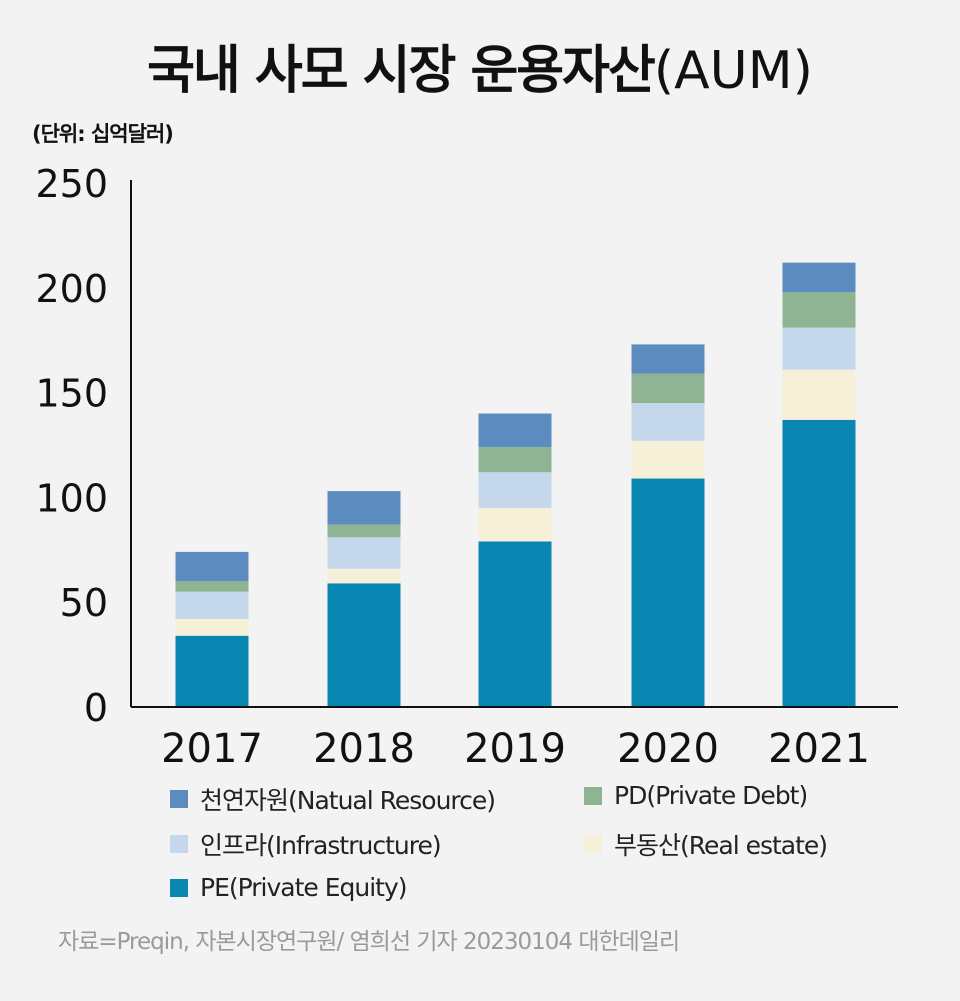  Describe the element at coordinates (819, 348) in the screenshot. I see `bar-2021-infra` at that location.